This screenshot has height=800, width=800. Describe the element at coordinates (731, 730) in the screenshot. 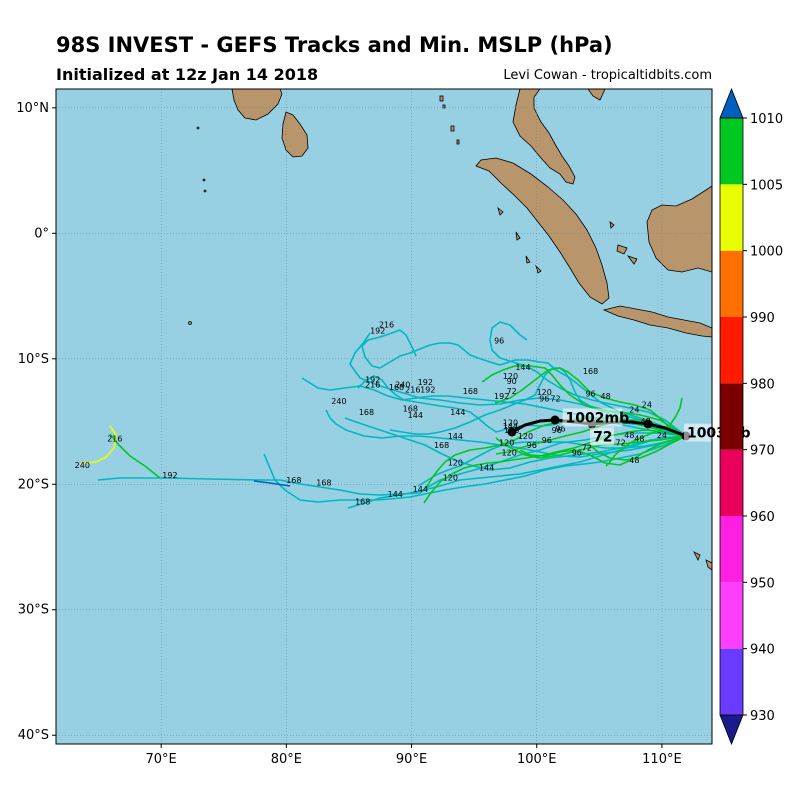

I see `colorbar-extend-low` at that location.